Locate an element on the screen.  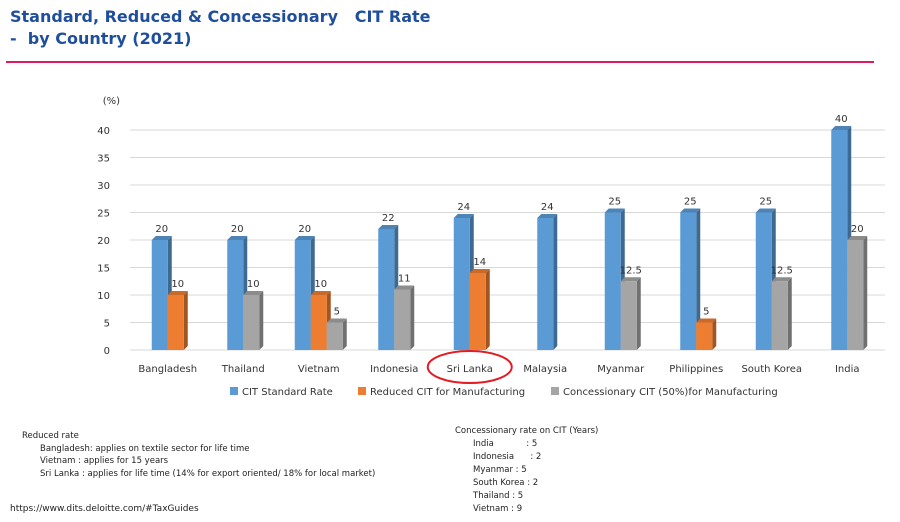
bar-thailand-cit-standard-rate is located at coordinates (235, 295).